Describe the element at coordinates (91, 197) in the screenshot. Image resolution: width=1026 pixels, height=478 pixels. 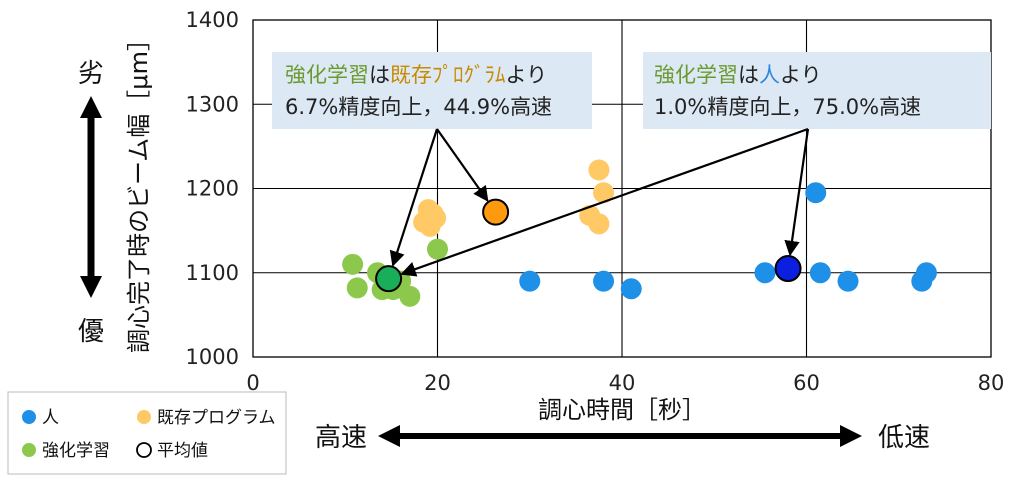
I see `vertical-double-arrow` at that location.